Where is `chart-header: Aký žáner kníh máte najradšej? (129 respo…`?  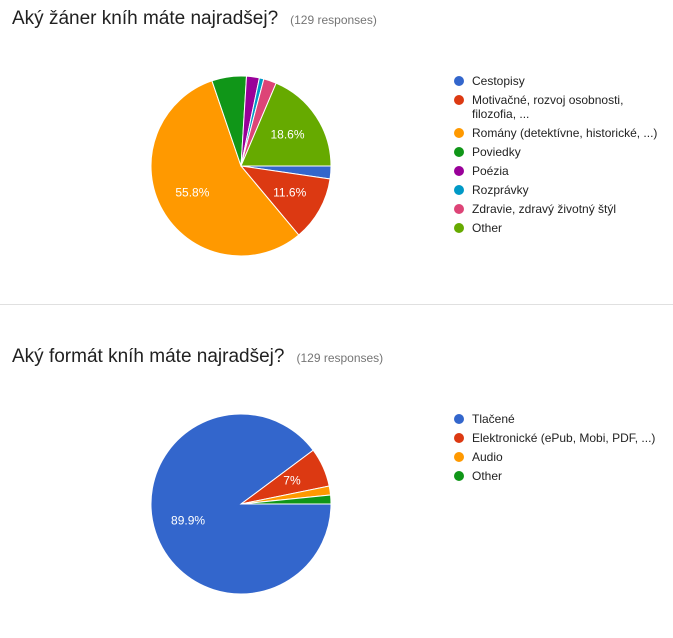
chart-header: Aký žáner kníh máte najradšej? (129 respo… is located at coordinates (194, 19).